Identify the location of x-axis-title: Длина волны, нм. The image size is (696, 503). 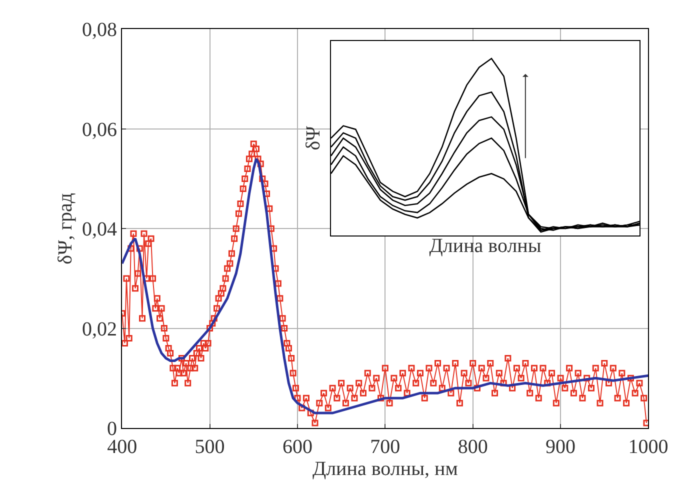
(385, 469).